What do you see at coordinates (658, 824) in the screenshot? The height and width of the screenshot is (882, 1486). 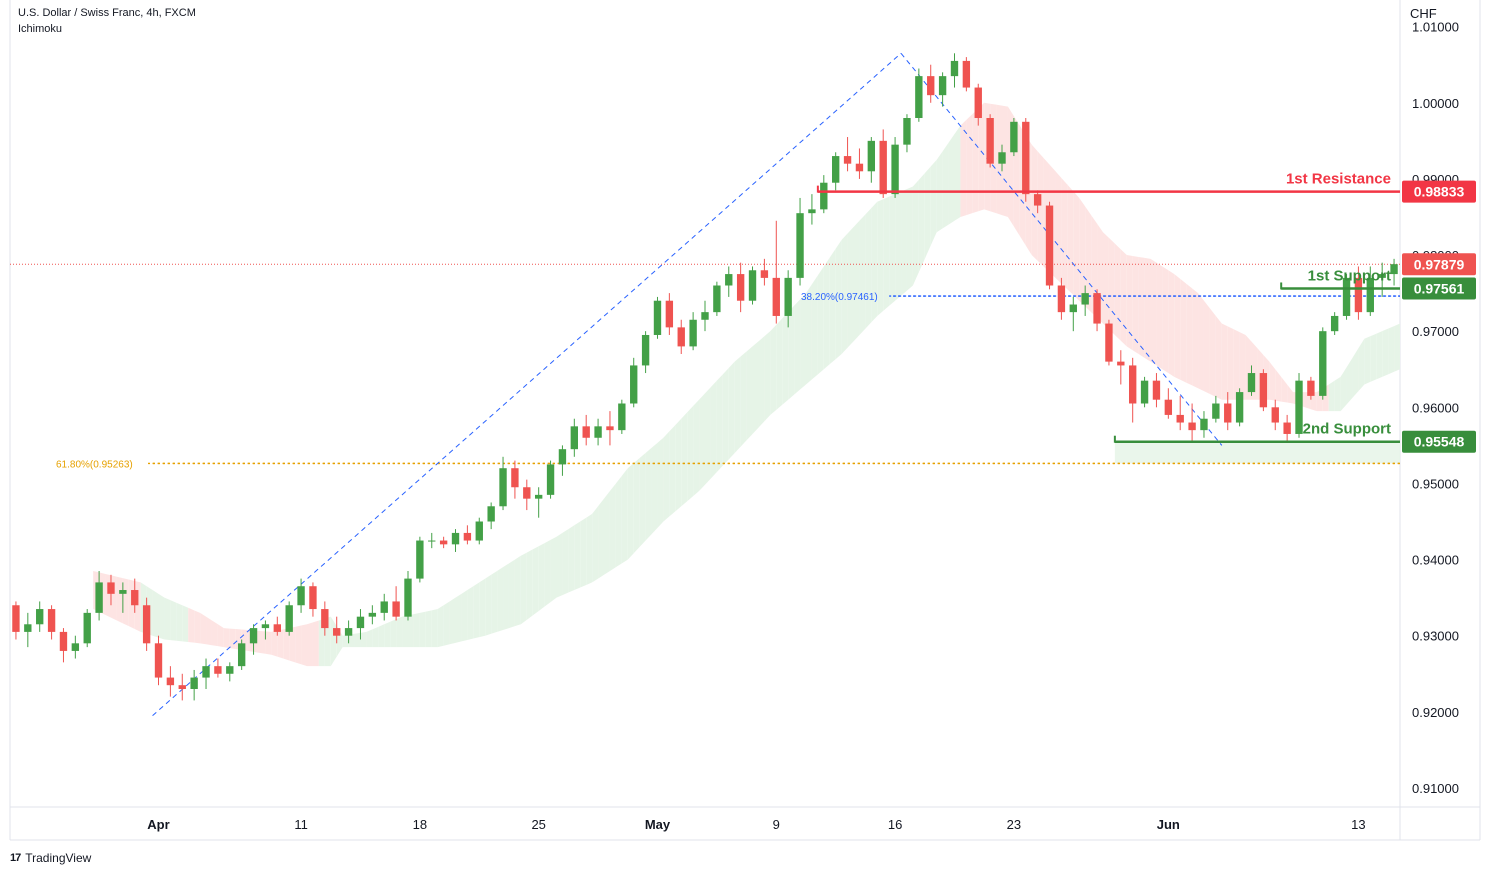 I see `time-tick-label: May` at bounding box center [658, 824].